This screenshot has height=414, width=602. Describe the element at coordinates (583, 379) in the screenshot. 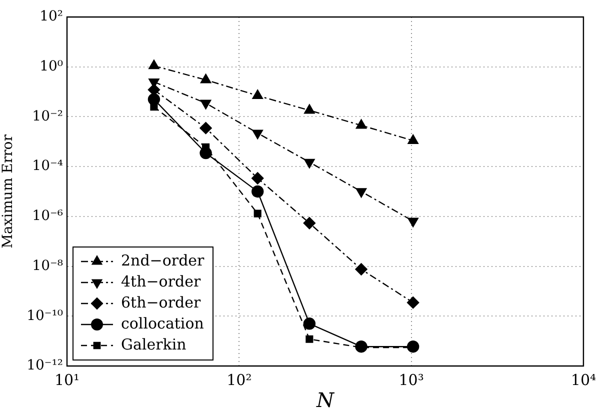

I see `x-tick-label: 10⁴` at that location.